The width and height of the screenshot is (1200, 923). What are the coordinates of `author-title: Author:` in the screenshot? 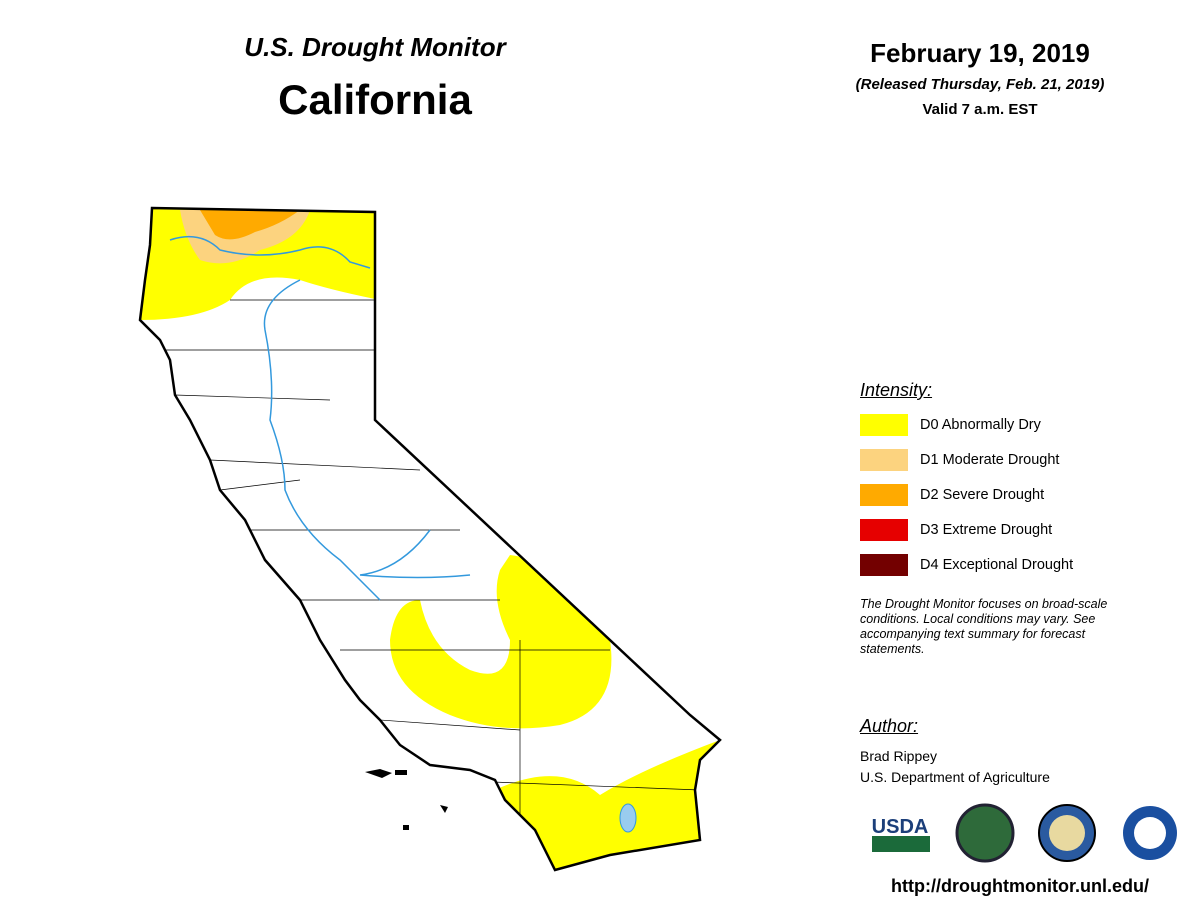 It's located at (889, 726).